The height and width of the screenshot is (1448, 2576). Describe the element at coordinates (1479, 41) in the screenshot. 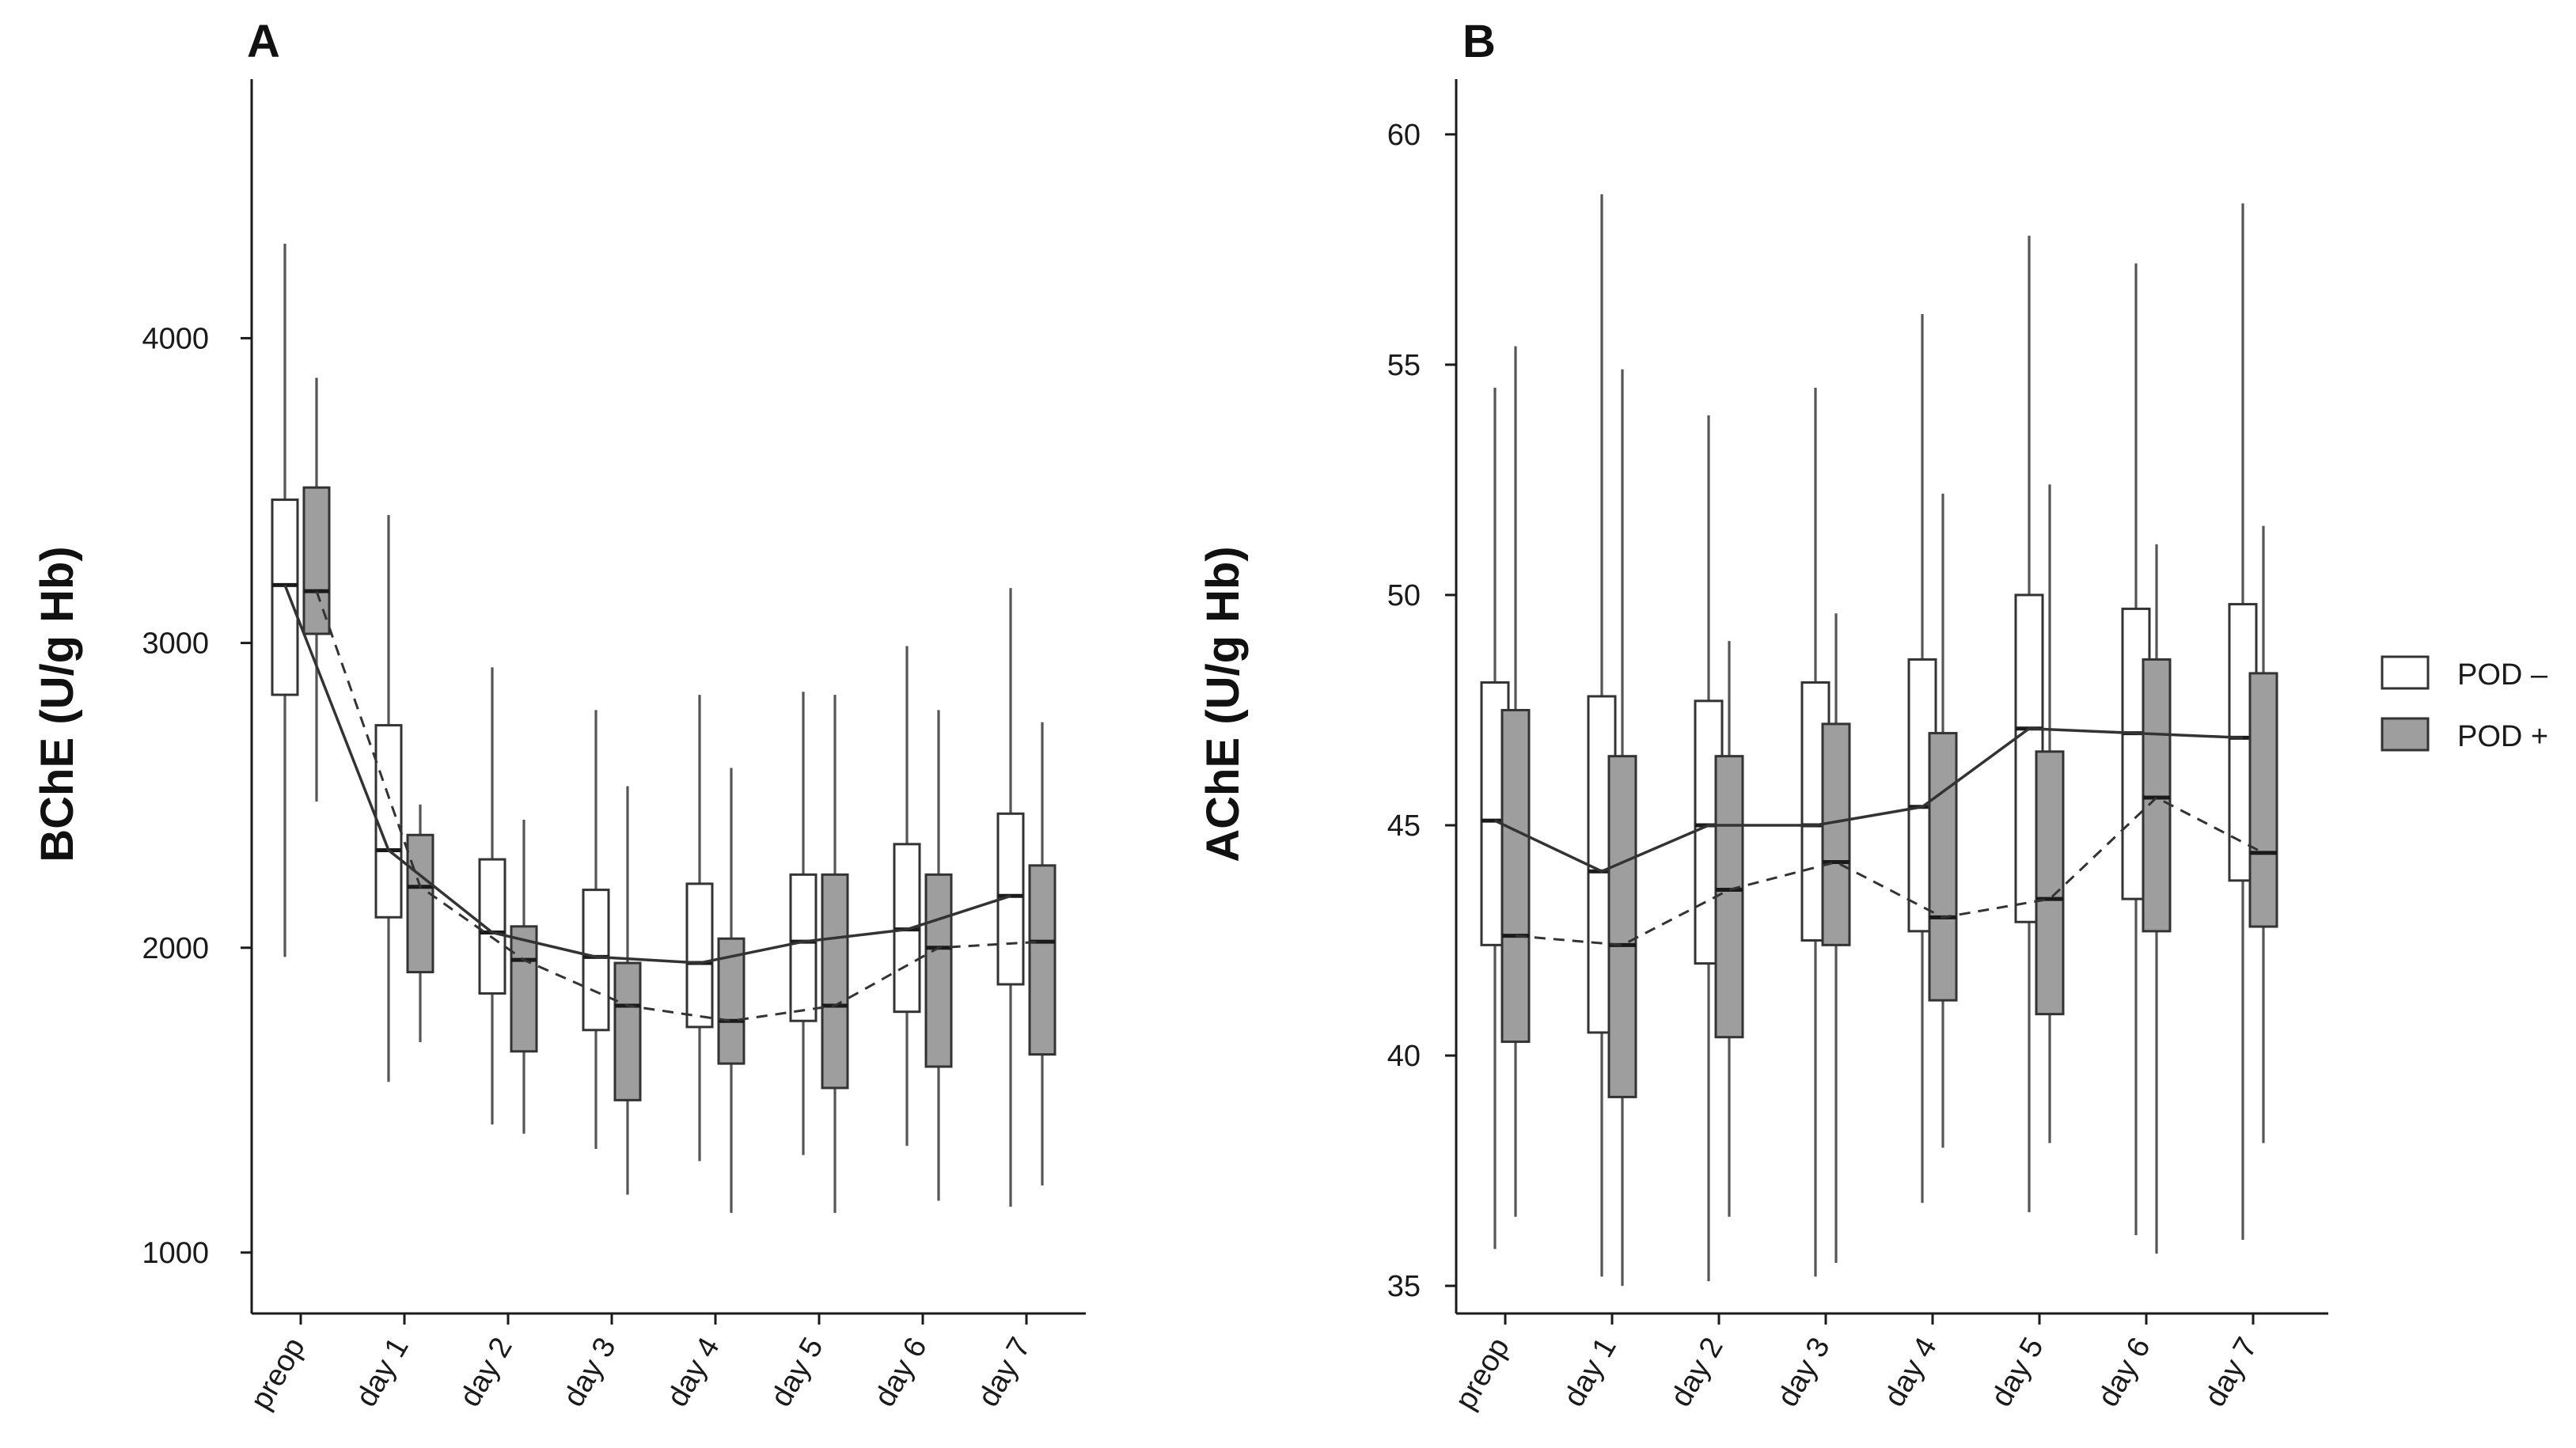

I see `panel-label-b: B` at that location.